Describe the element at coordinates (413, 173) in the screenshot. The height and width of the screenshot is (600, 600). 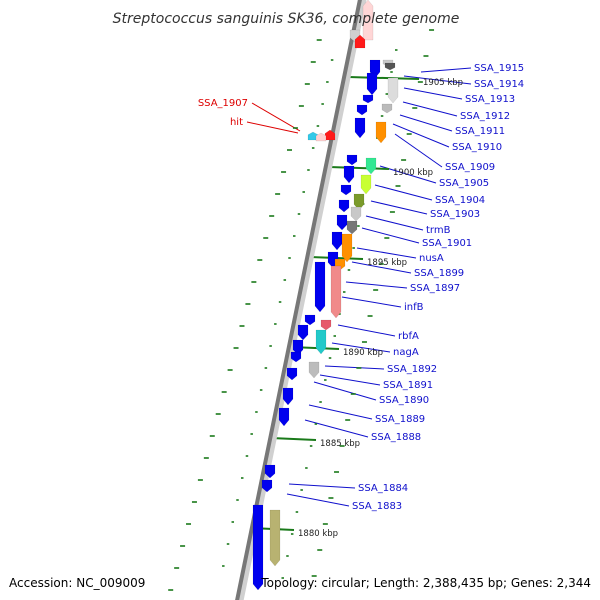
I see `kbp-marker-label: 1900 kbp` at that location.